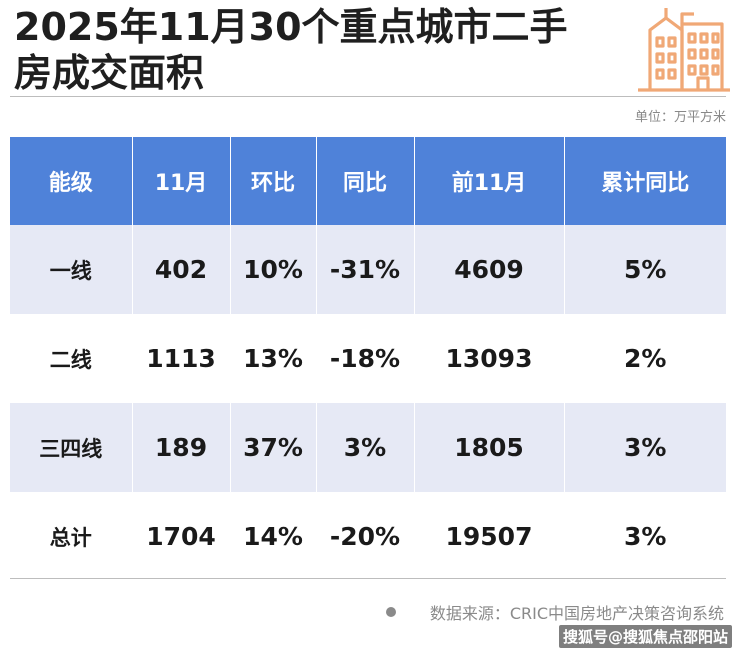 The height and width of the screenshot is (650, 740). What do you see at coordinates (489, 536) in the screenshot?
I see `table-cell: 19507` at bounding box center [489, 536].